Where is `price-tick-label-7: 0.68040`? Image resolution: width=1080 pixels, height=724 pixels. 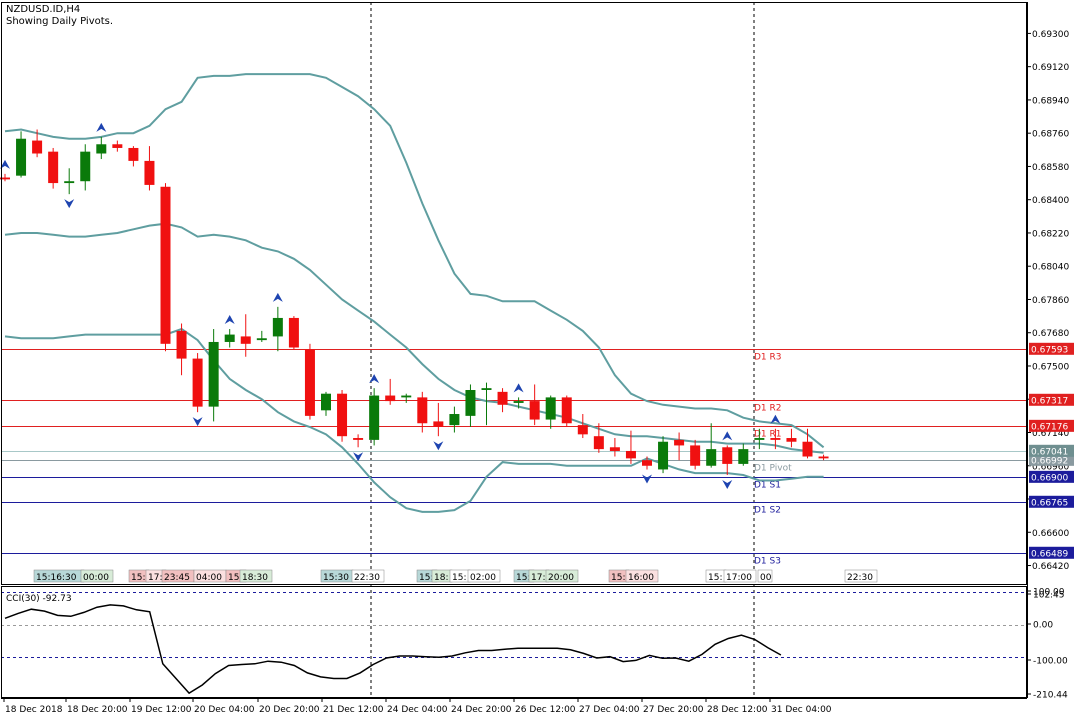
price-tick-label-7: 0.68040 is located at coordinates (1050, 268).